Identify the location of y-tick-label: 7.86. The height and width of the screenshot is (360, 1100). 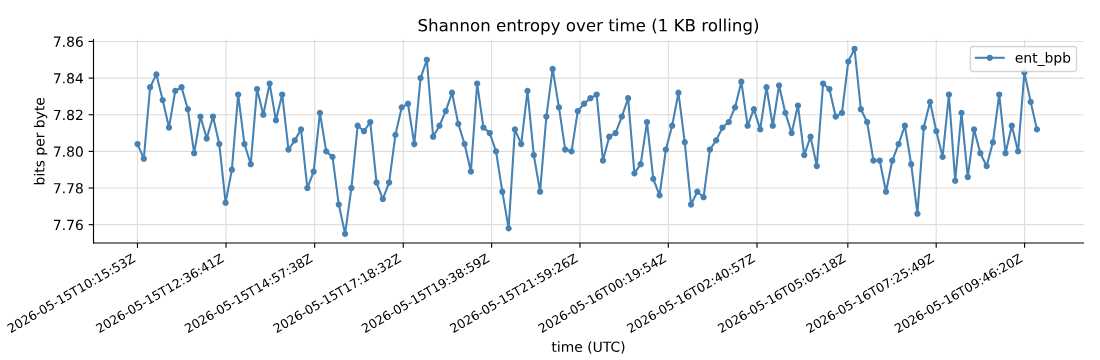
(68, 41).